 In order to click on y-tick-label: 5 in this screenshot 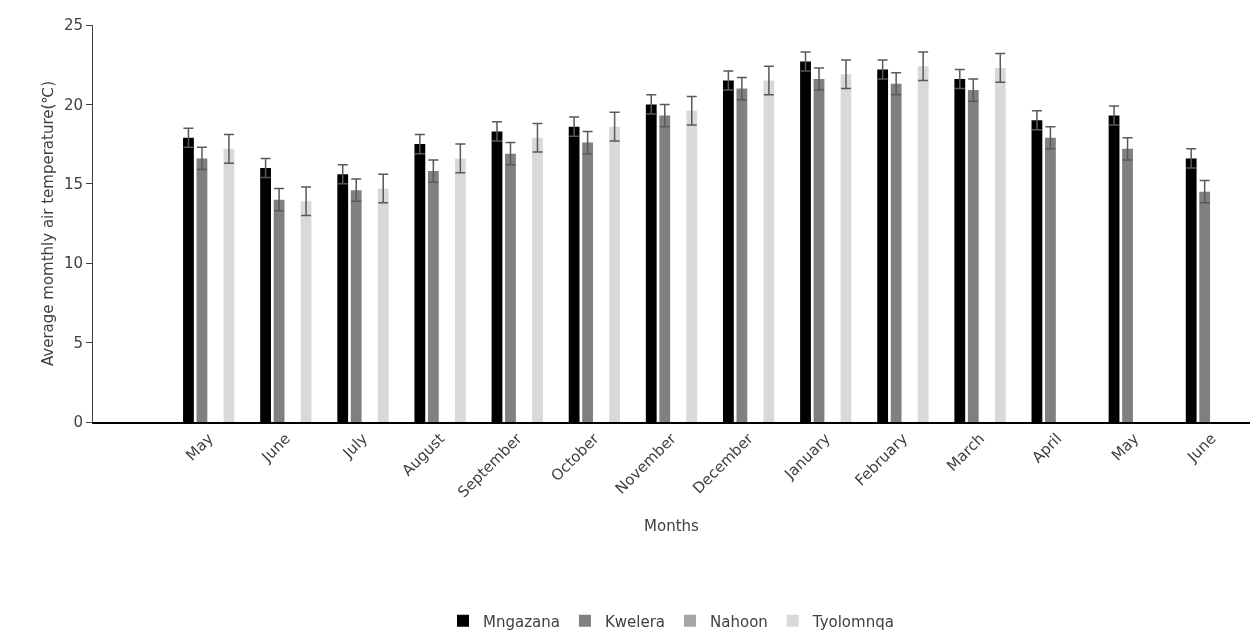, I will do `click(78, 342)`.